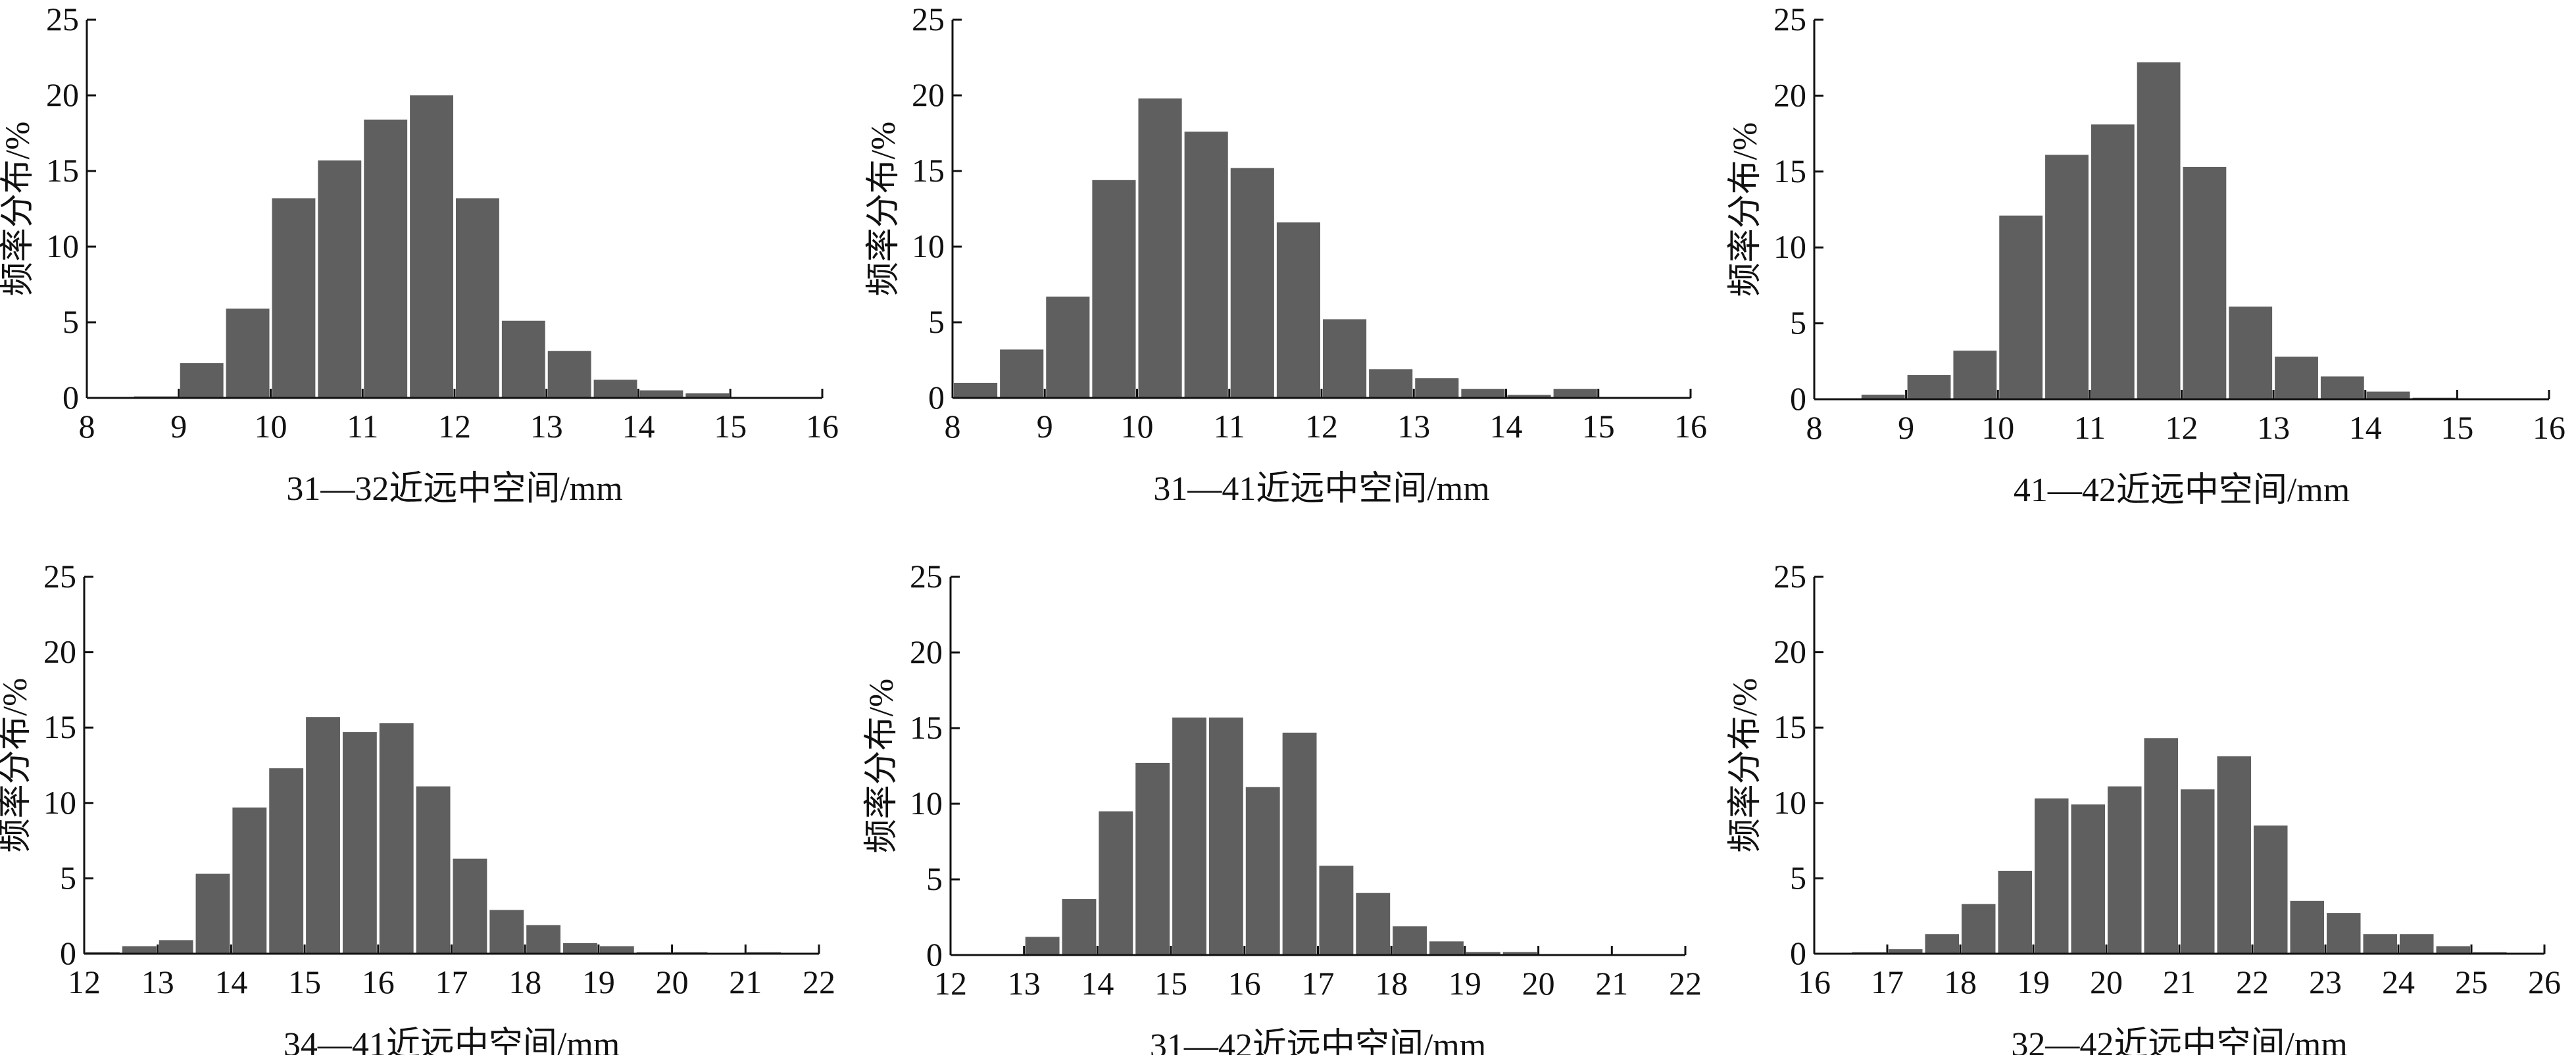  What do you see at coordinates (1318, 1041) in the screenshot?
I see `x-axis-title: 31—42近远中空间/mm` at bounding box center [1318, 1041].